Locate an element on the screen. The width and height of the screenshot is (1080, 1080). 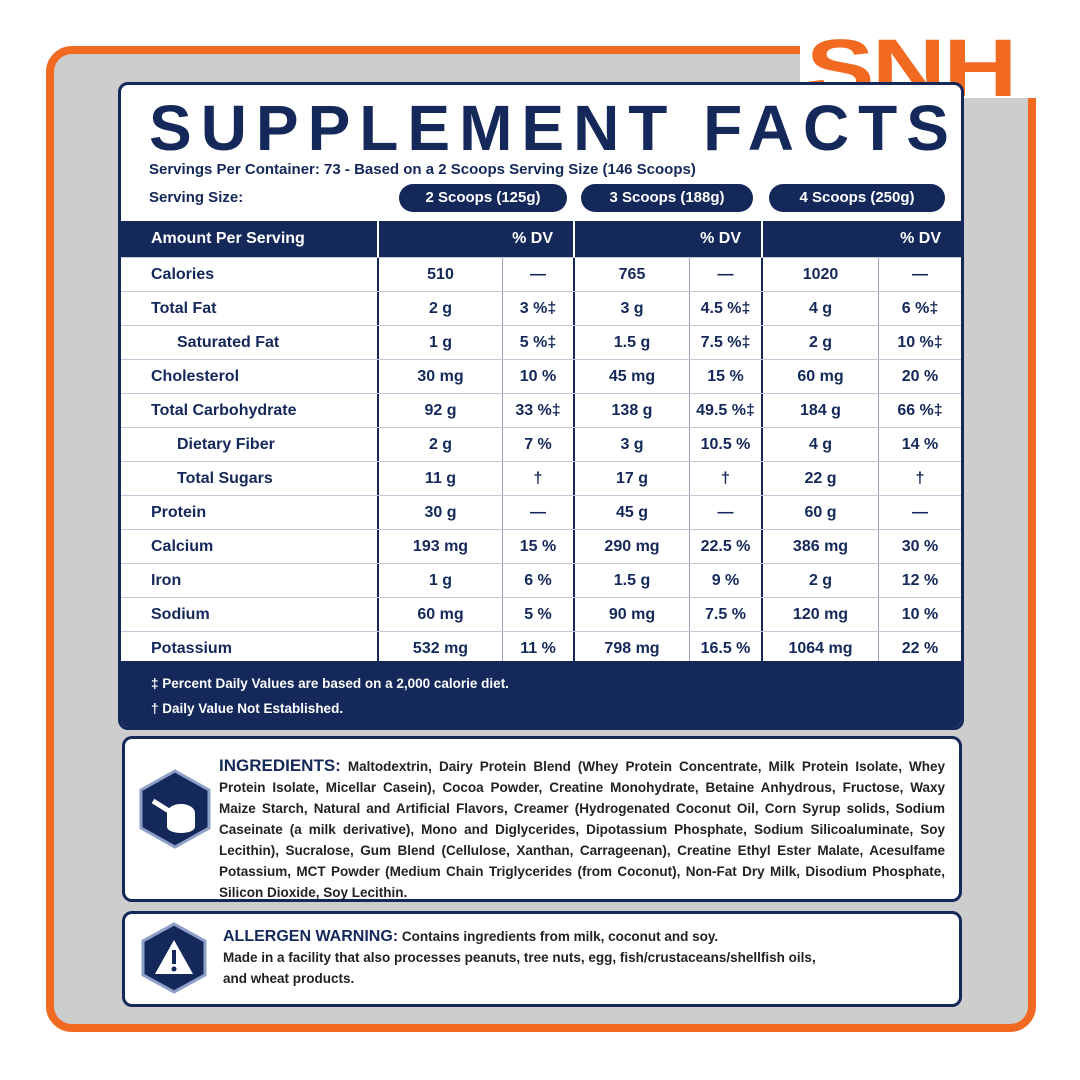
dv-cell: 22.5 % is located at coordinates (726, 546).